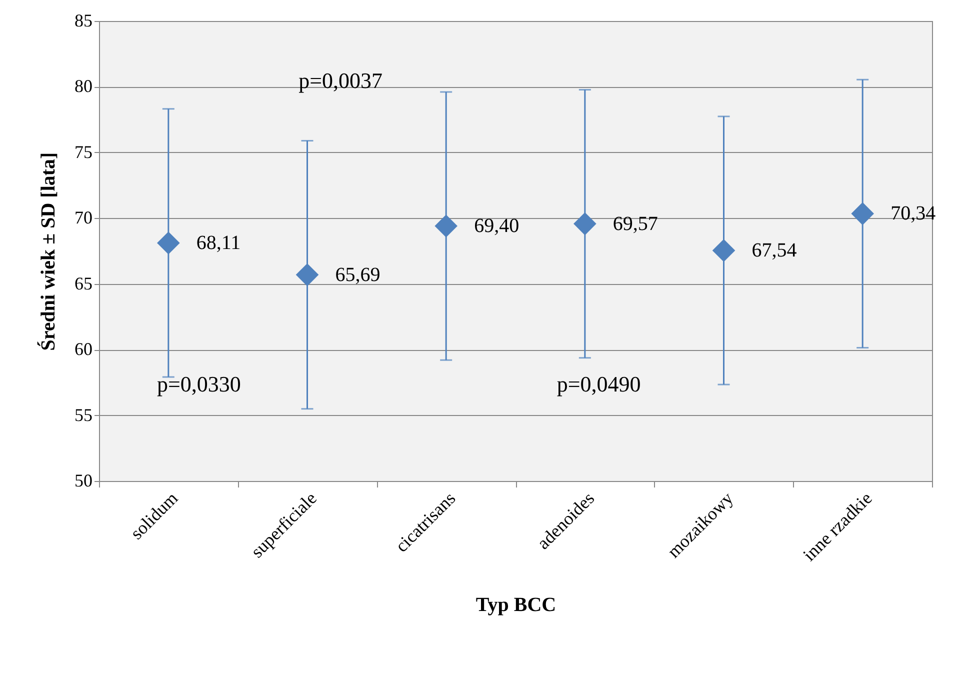  I want to click on data-label: 68,11, so click(218, 243).